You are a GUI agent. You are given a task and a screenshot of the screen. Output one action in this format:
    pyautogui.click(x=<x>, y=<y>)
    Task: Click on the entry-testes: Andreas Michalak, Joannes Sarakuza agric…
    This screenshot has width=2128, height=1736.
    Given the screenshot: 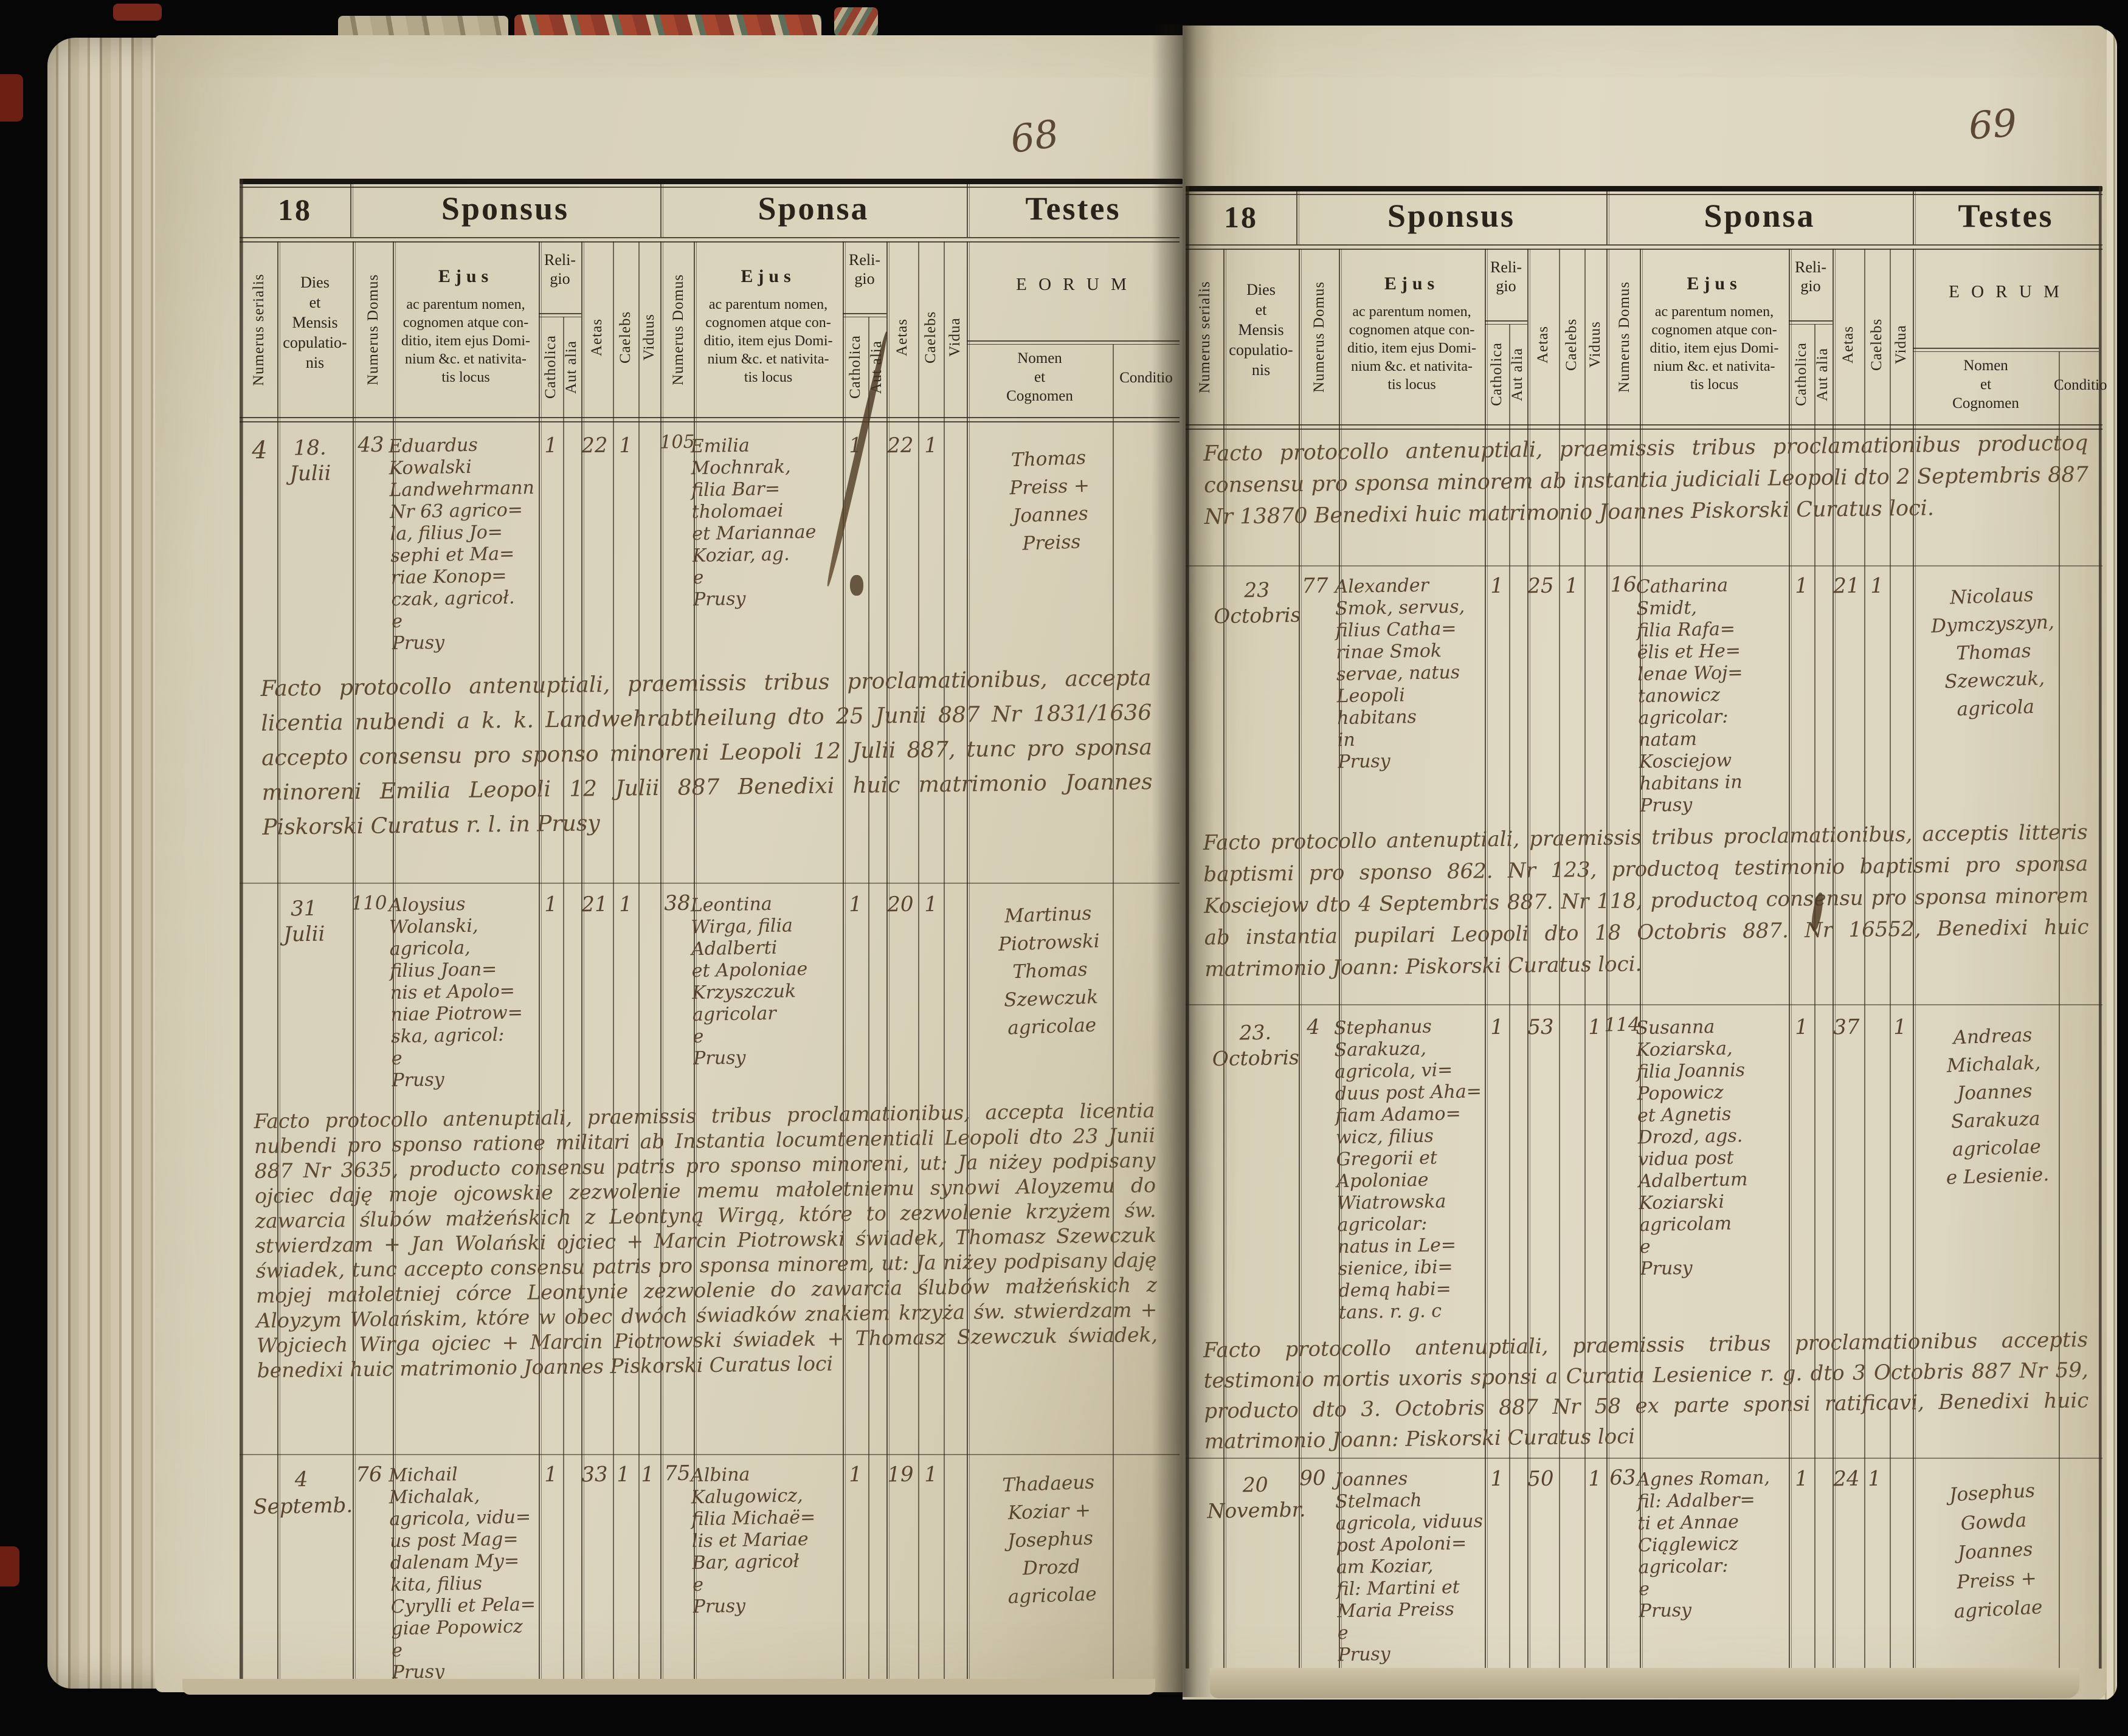 What is the action you would take?
    pyautogui.click(x=1998, y=1106)
    